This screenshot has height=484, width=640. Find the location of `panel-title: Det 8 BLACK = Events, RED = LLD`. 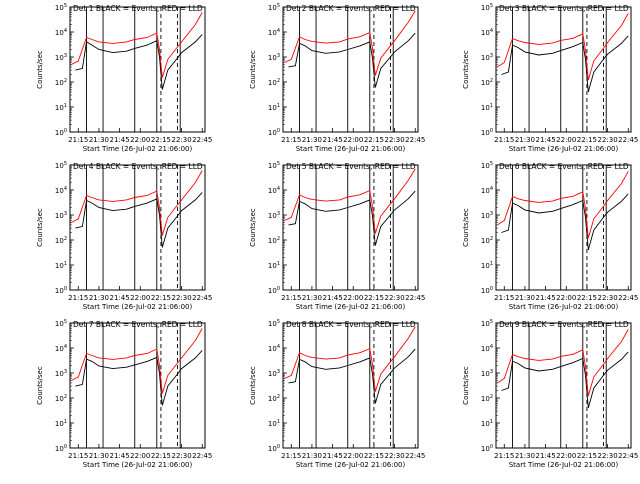

panel-title: Det 8 BLACK = Events, RED = LLD is located at coordinates (351, 324).